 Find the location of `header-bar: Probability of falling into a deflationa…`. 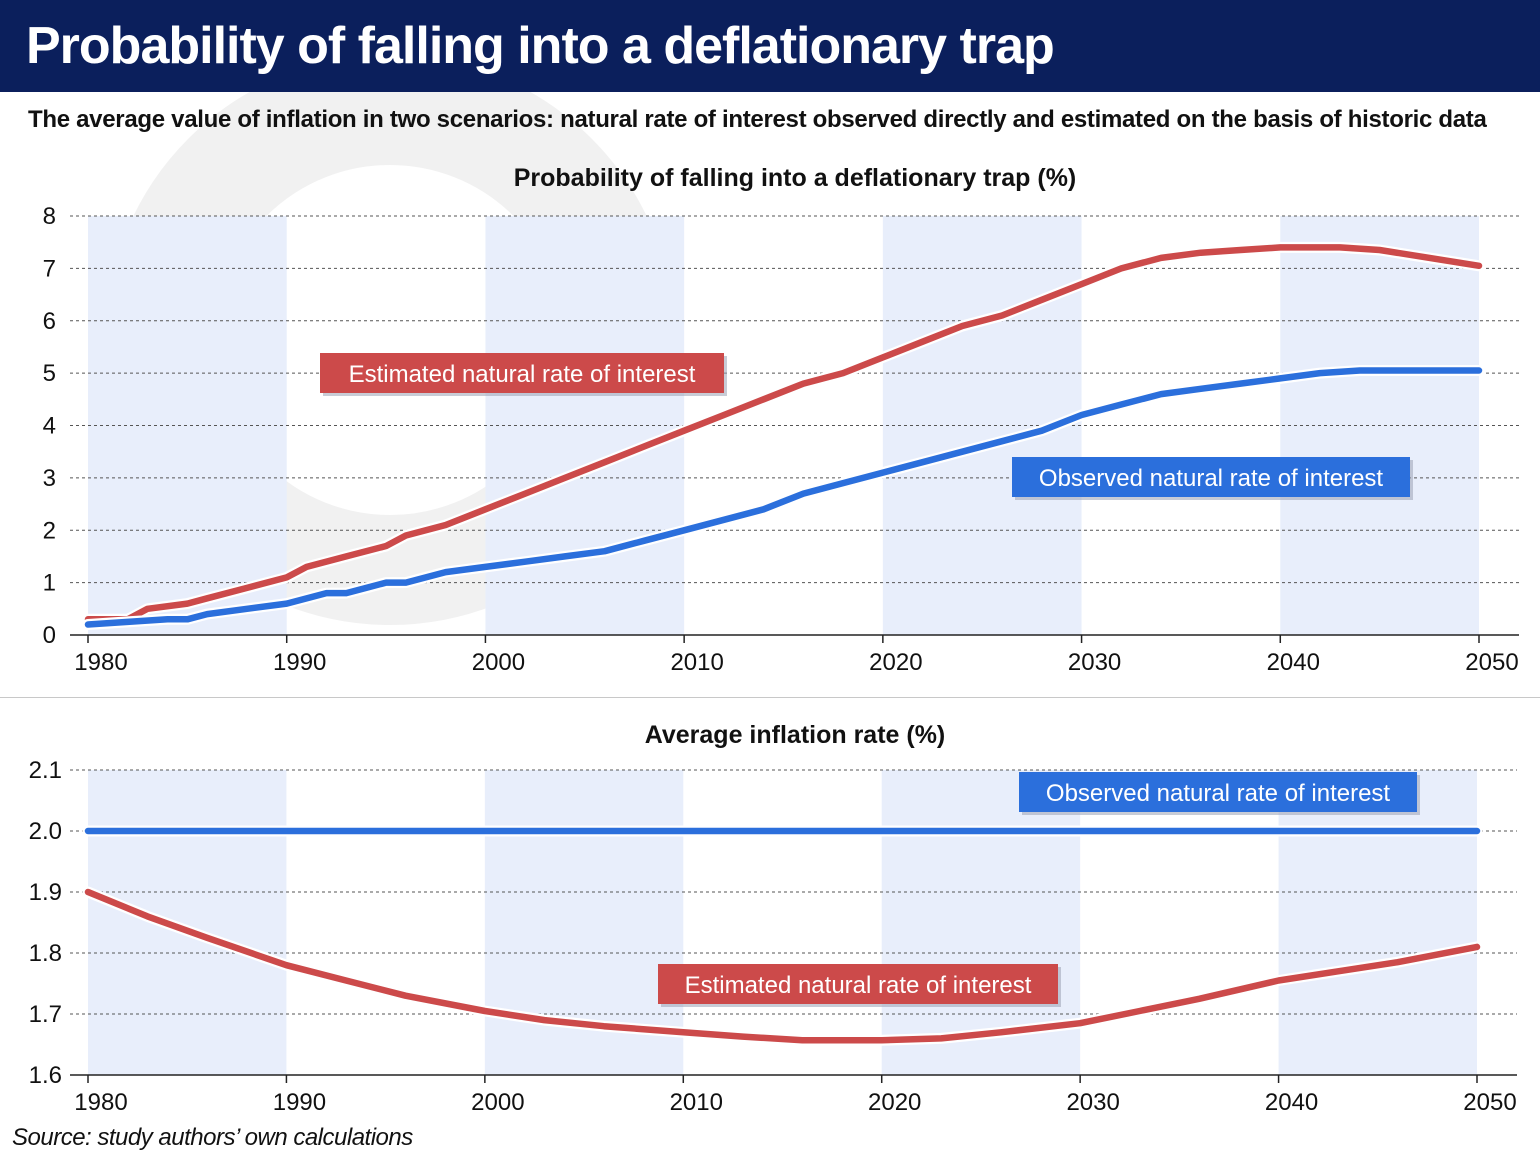

header-bar: Probability of falling into a deflationa… is located at coordinates (770, 46).